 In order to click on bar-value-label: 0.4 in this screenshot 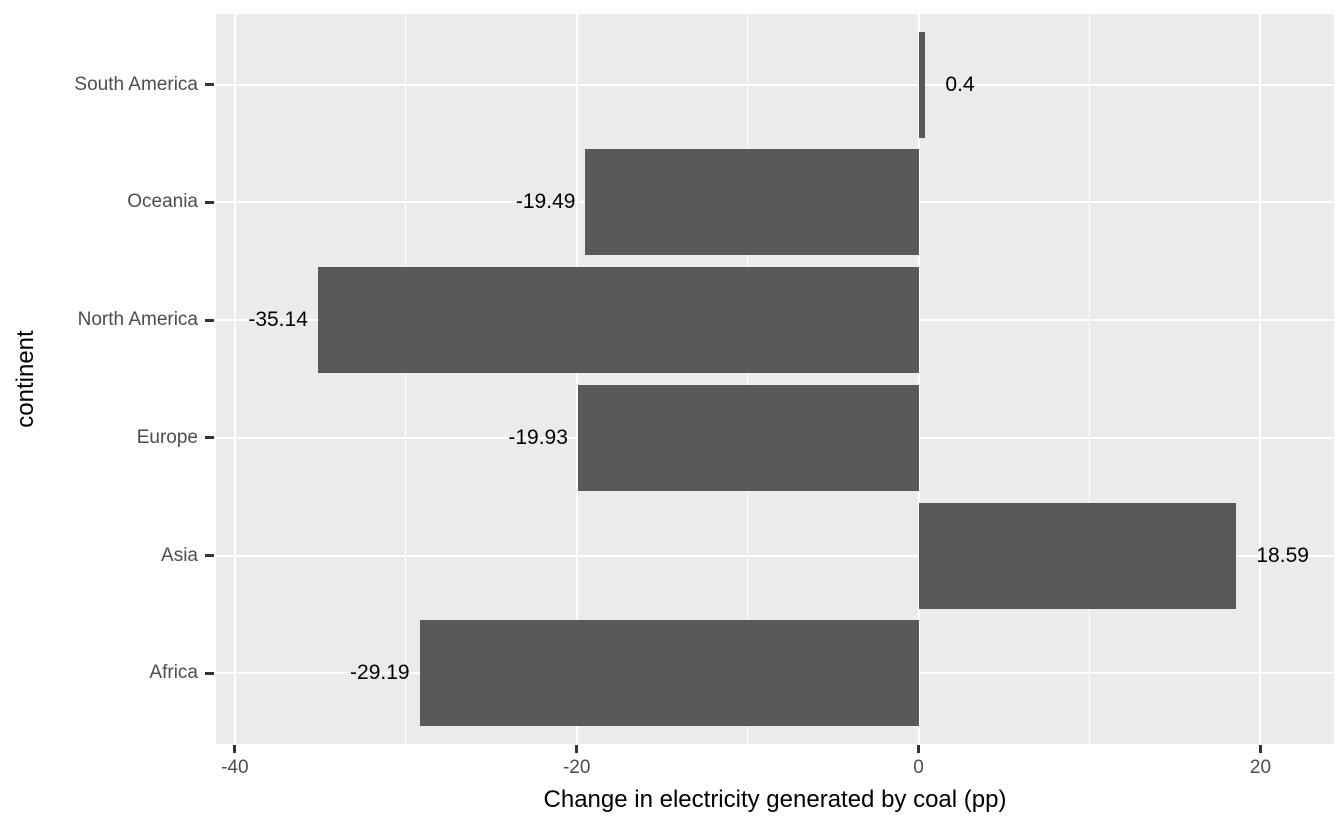, I will do `click(960, 84)`.